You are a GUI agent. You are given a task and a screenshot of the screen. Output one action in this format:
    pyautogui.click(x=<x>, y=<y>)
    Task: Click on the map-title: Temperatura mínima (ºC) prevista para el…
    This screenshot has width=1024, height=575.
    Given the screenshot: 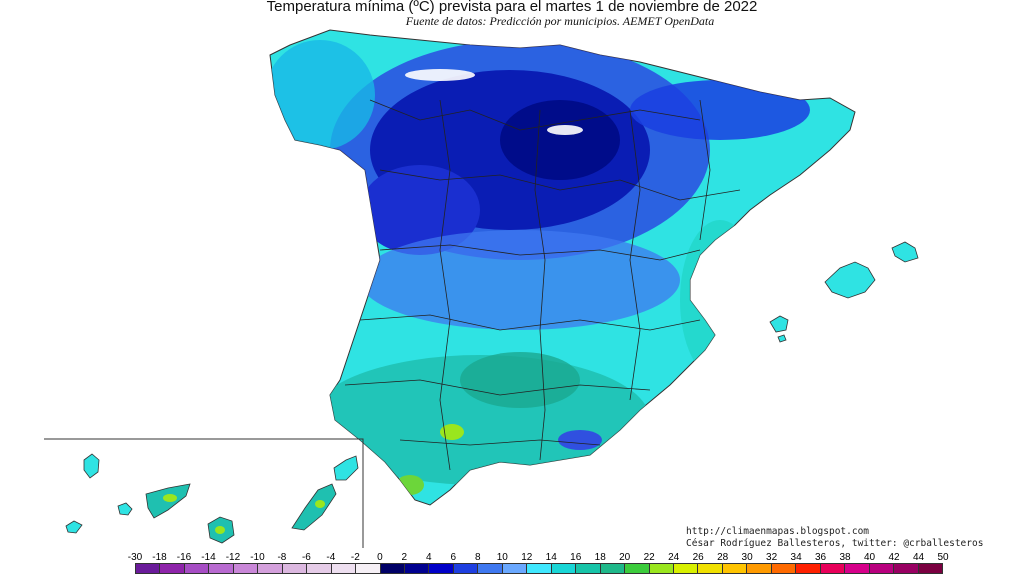 What is the action you would take?
    pyautogui.click(x=512, y=7)
    